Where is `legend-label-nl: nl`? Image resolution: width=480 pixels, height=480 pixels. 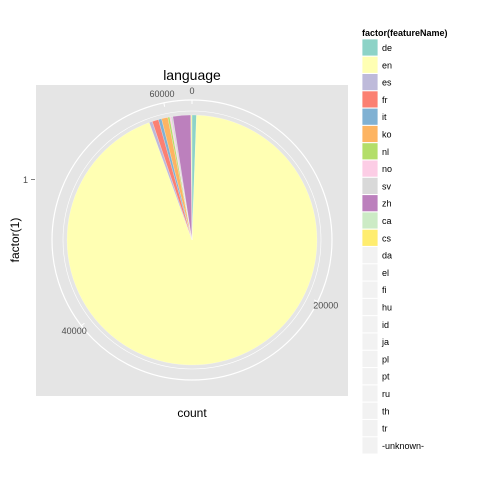 legend-label-nl: nl is located at coordinates (385, 152).